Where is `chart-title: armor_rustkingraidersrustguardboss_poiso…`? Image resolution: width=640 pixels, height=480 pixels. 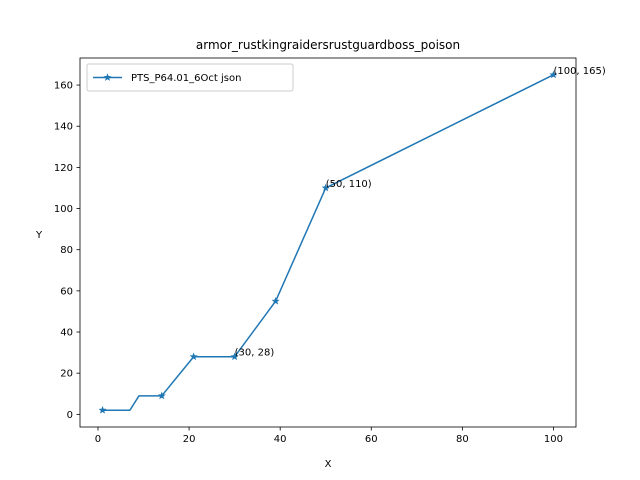 chart-title: armor_rustkingraidersrustguardboss_poiso… is located at coordinates (328, 45).